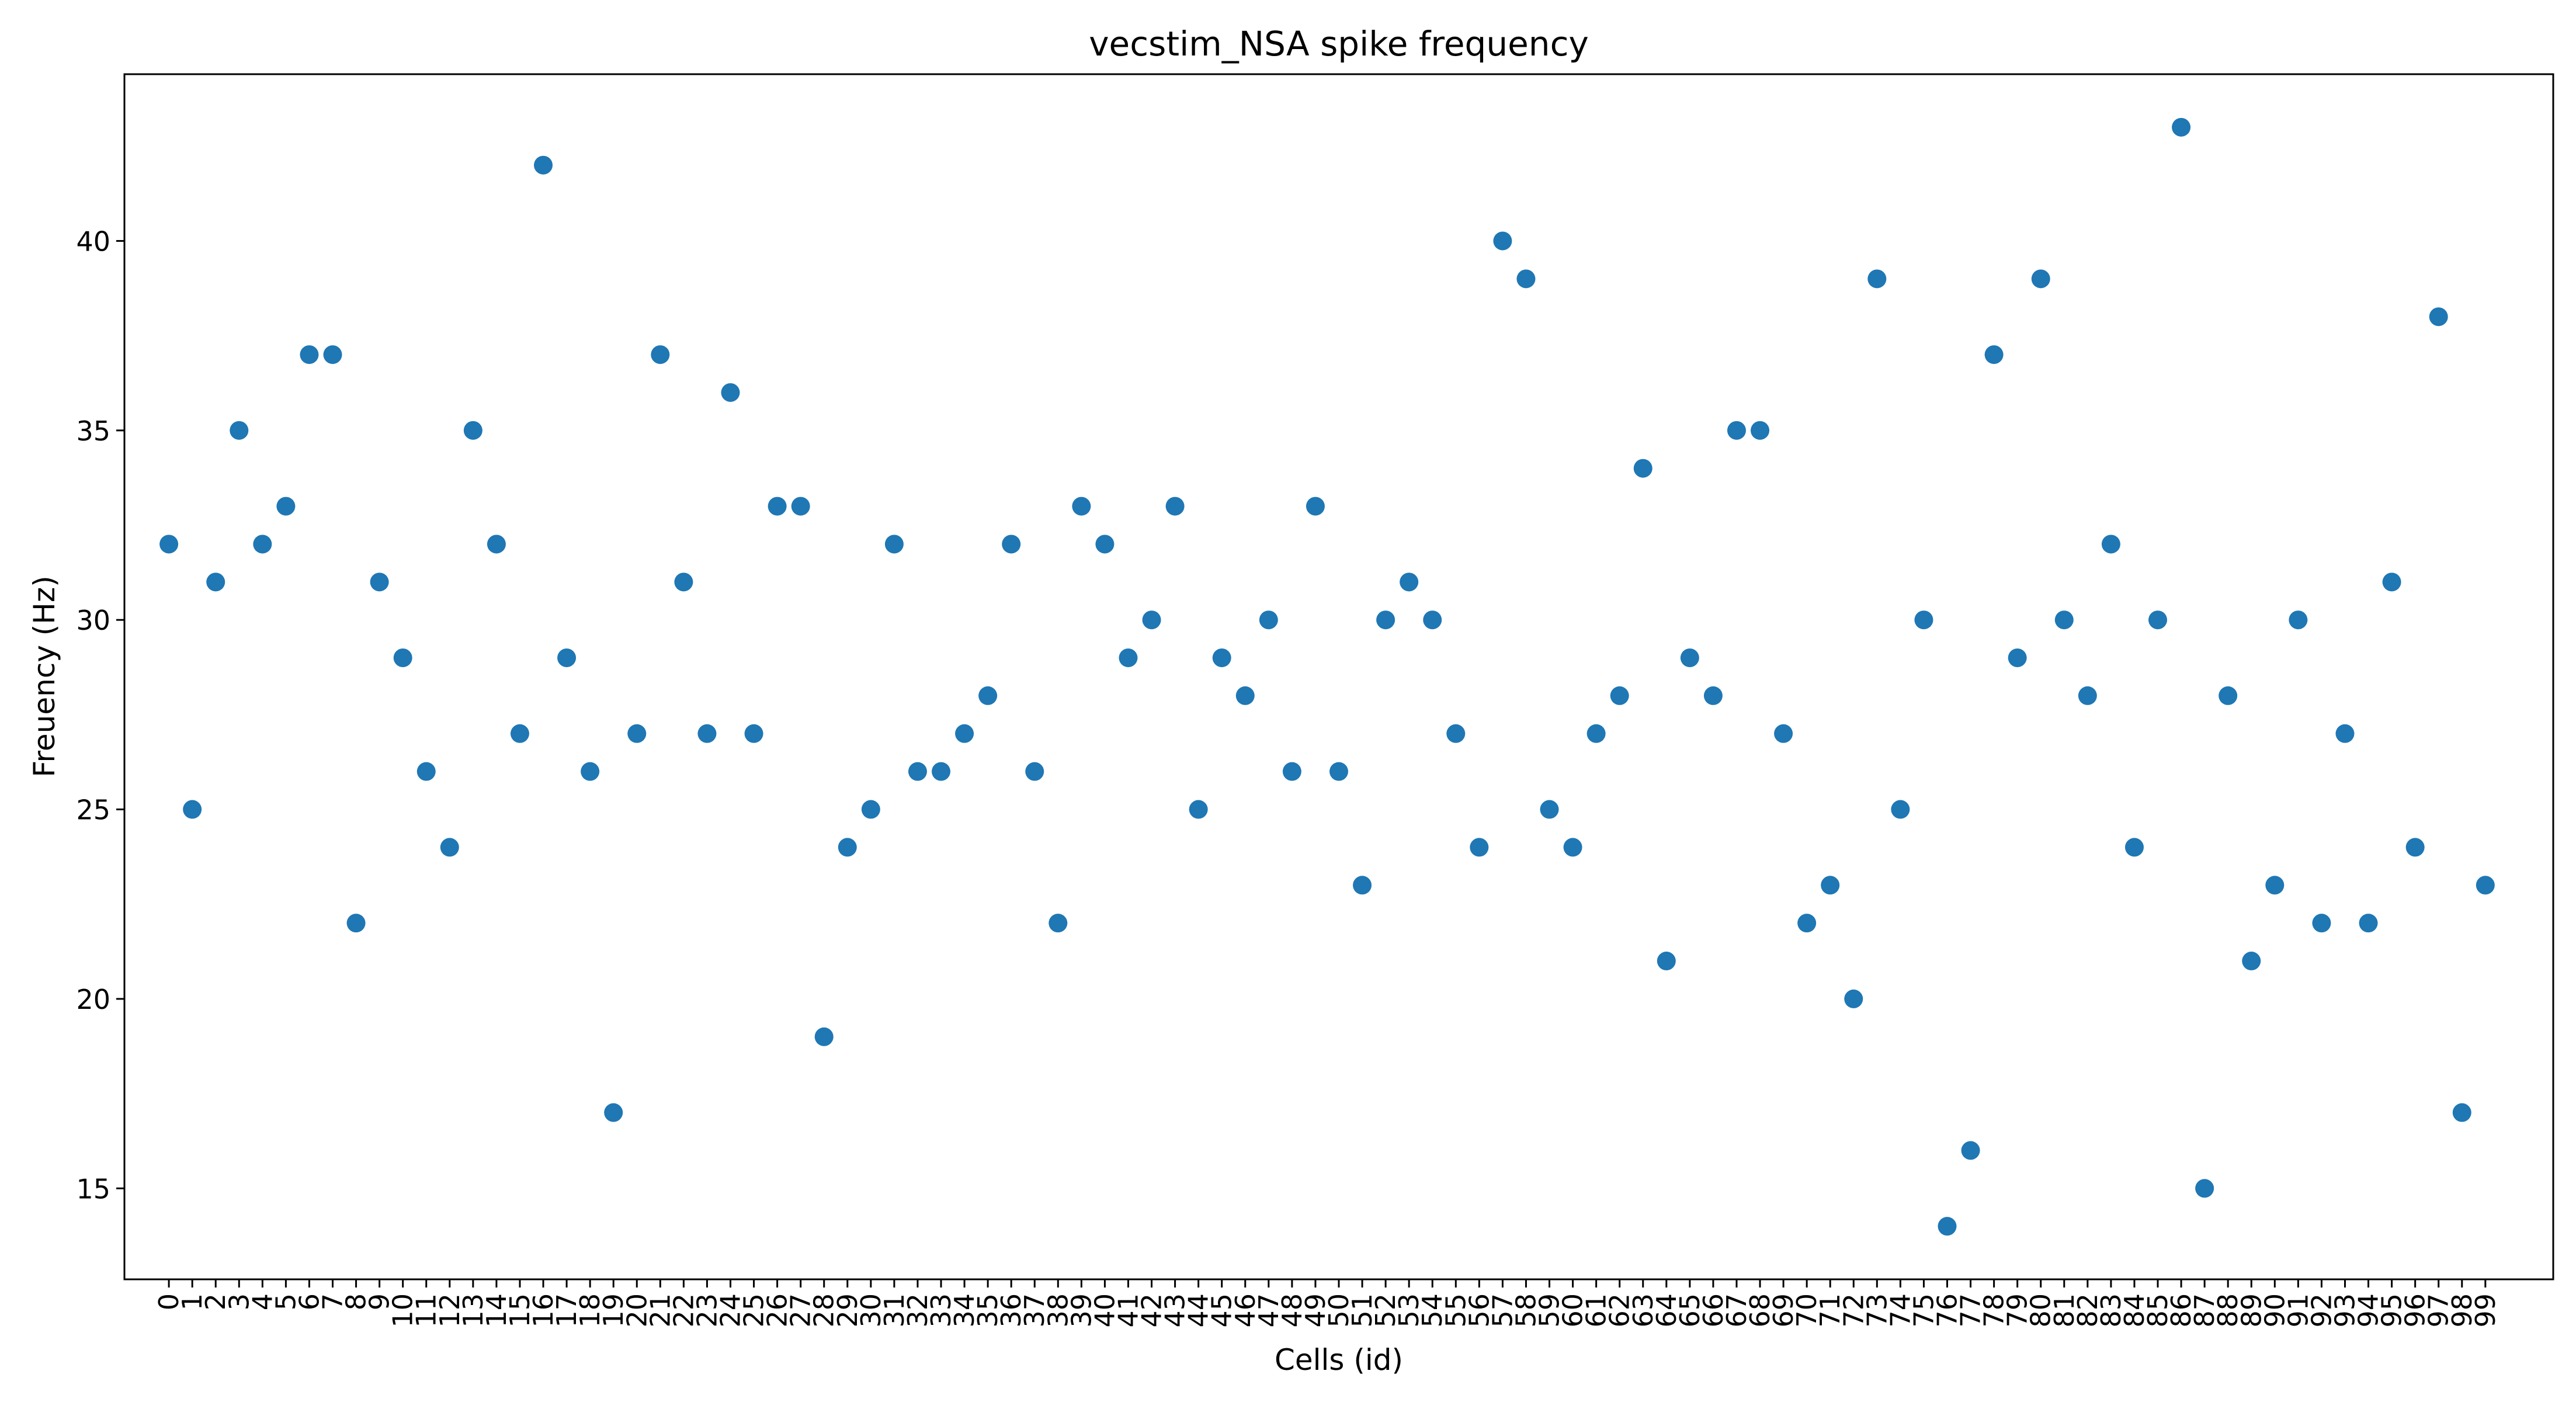  I want to click on x-tick-label: 88, so click(2228, 1310).